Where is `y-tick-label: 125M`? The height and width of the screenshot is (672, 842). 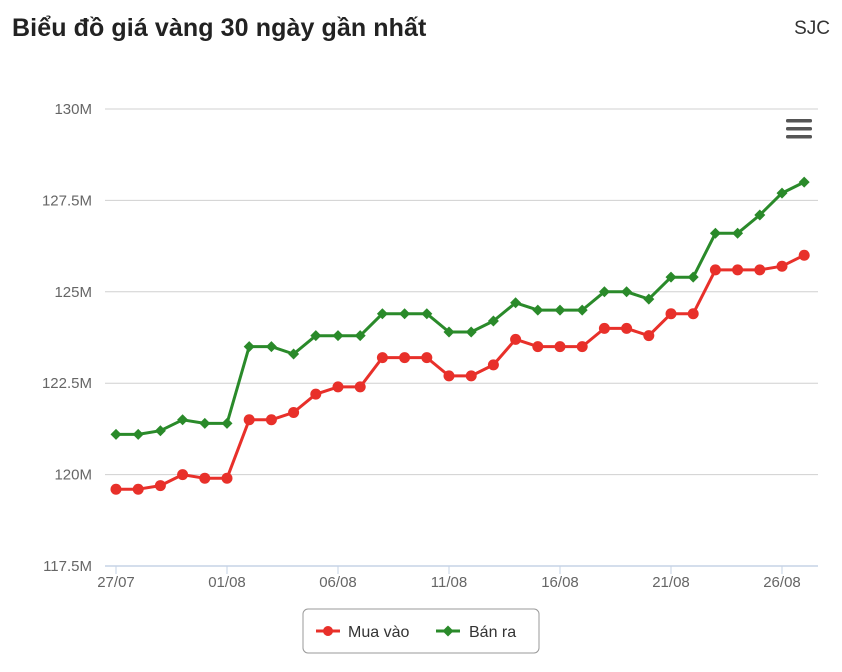
y-tick-label: 125M is located at coordinates (73, 292).